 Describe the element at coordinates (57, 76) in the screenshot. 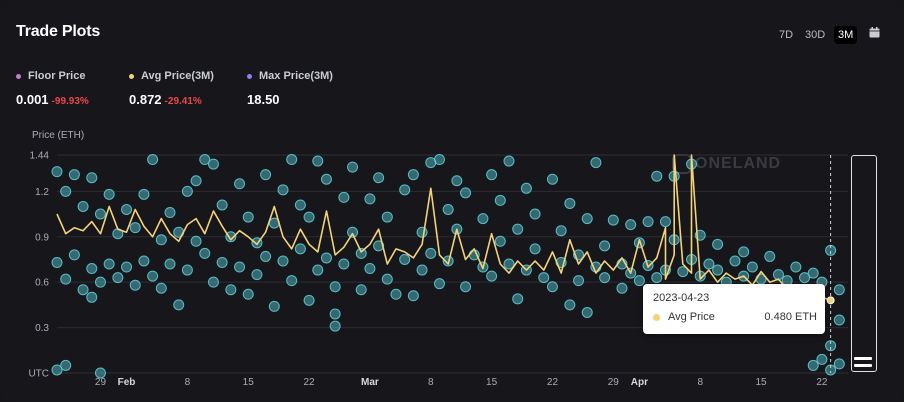

I see `floor-price-label: Floor Price` at that location.